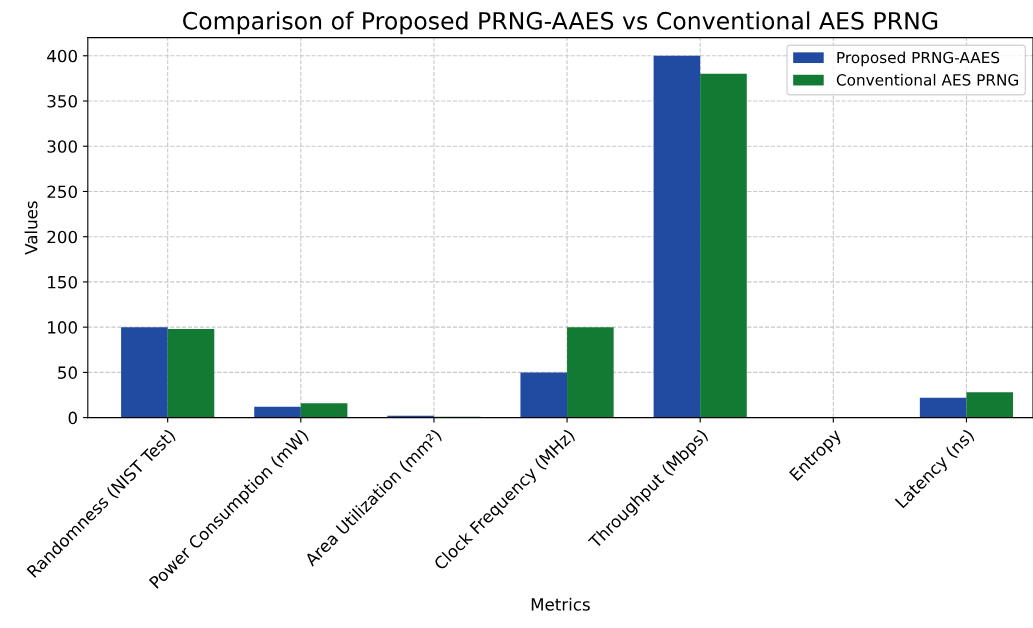 This screenshot has height=628, width=1033. Describe the element at coordinates (62, 327) in the screenshot. I see `y-tick-label: 100` at that location.